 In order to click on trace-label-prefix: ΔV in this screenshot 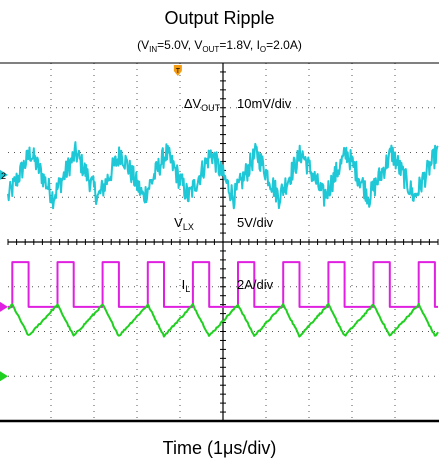, I will do `click(193, 103)`.